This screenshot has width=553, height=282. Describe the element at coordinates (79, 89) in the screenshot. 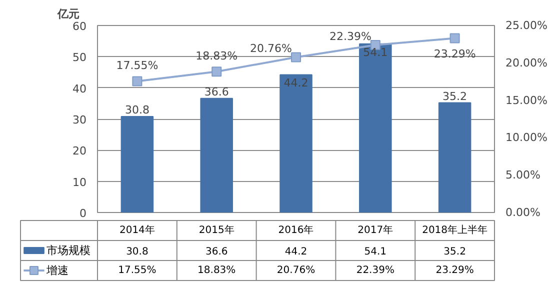

I see `y-tick-label: 40` at that location.